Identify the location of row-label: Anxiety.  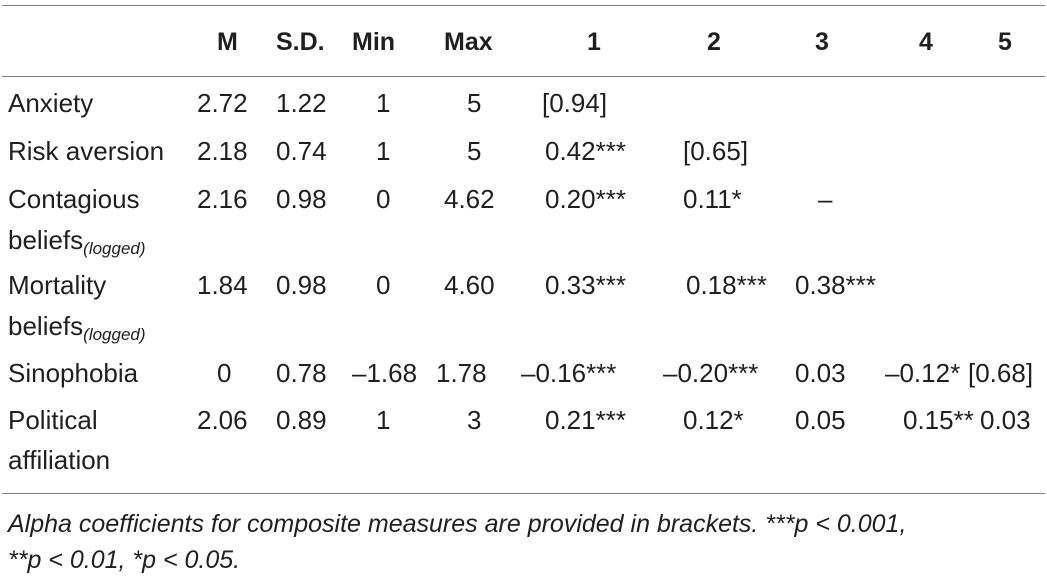
(51, 103).